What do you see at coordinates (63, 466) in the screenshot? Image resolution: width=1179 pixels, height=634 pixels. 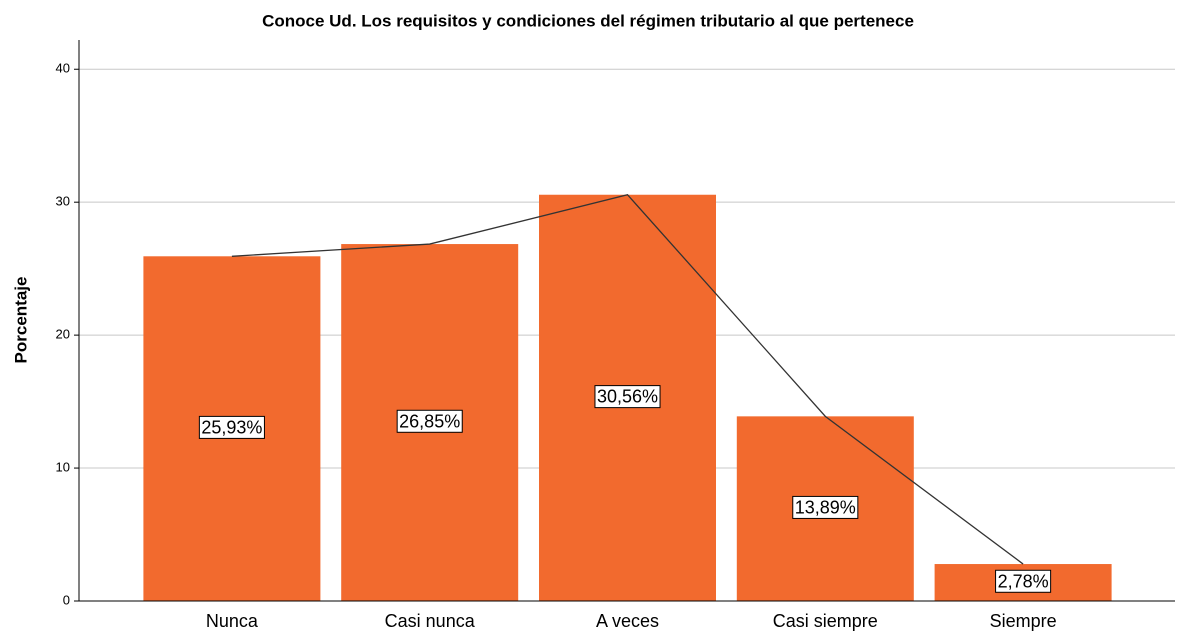 I see `y-tick-label: 10` at bounding box center [63, 466].